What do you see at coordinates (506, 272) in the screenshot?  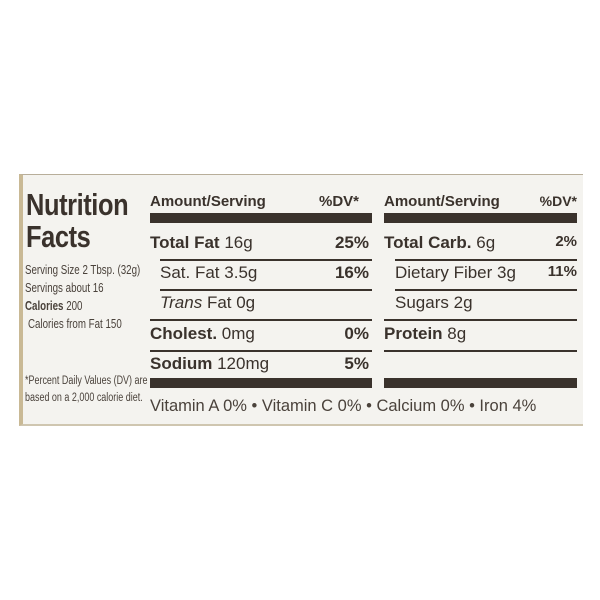 I see `nutrient-amount: 3g` at bounding box center [506, 272].